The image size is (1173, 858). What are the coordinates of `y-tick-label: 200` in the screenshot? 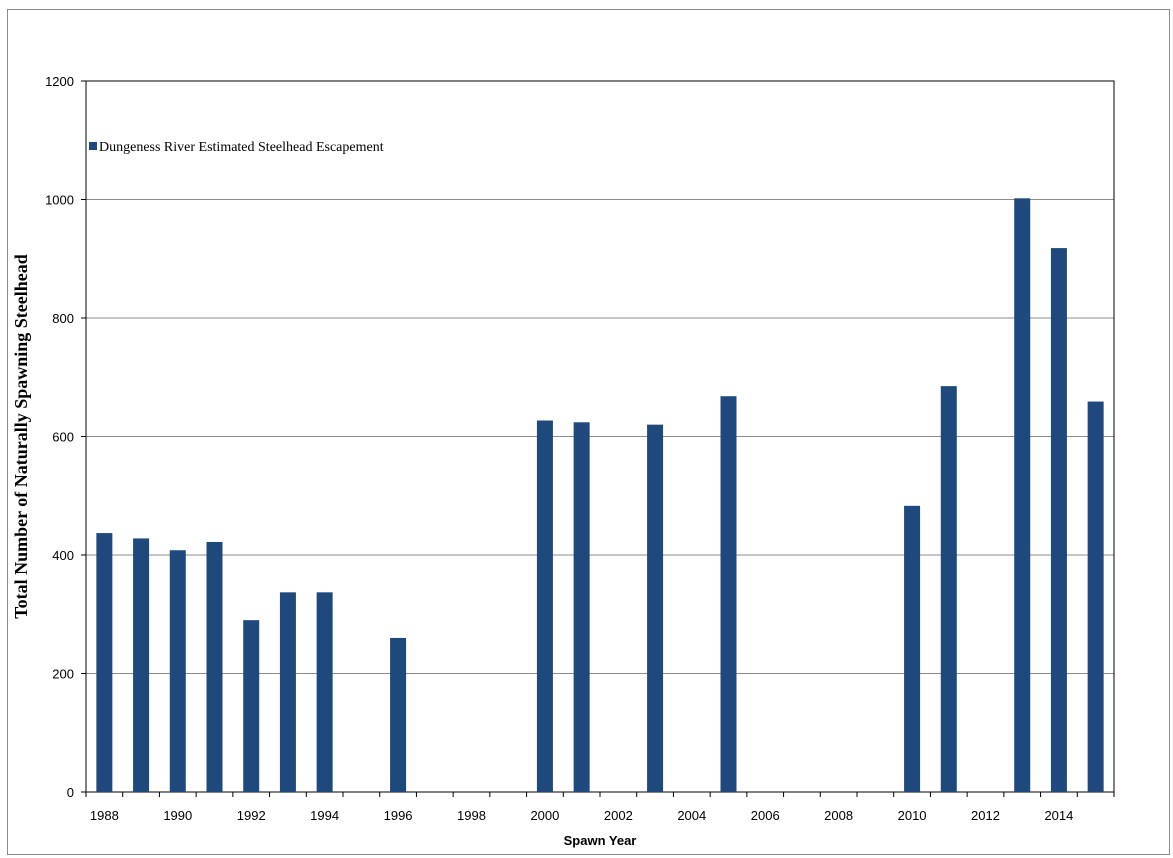 It's located at (63, 674).